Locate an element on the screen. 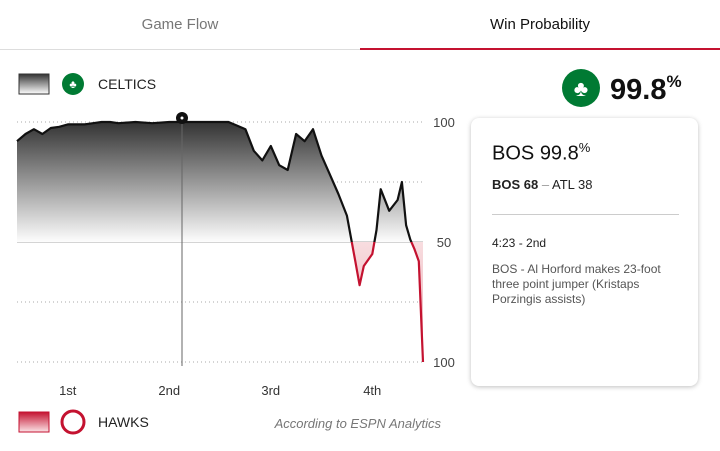 This screenshot has height=451, width=720. tab: Game Flow is located at coordinates (180, 25).